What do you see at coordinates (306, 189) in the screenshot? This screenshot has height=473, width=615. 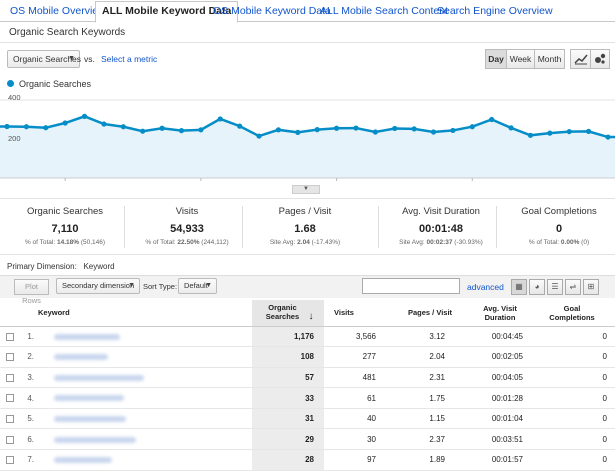 I see `chart-collapse-handle: ▼` at bounding box center [306, 189].